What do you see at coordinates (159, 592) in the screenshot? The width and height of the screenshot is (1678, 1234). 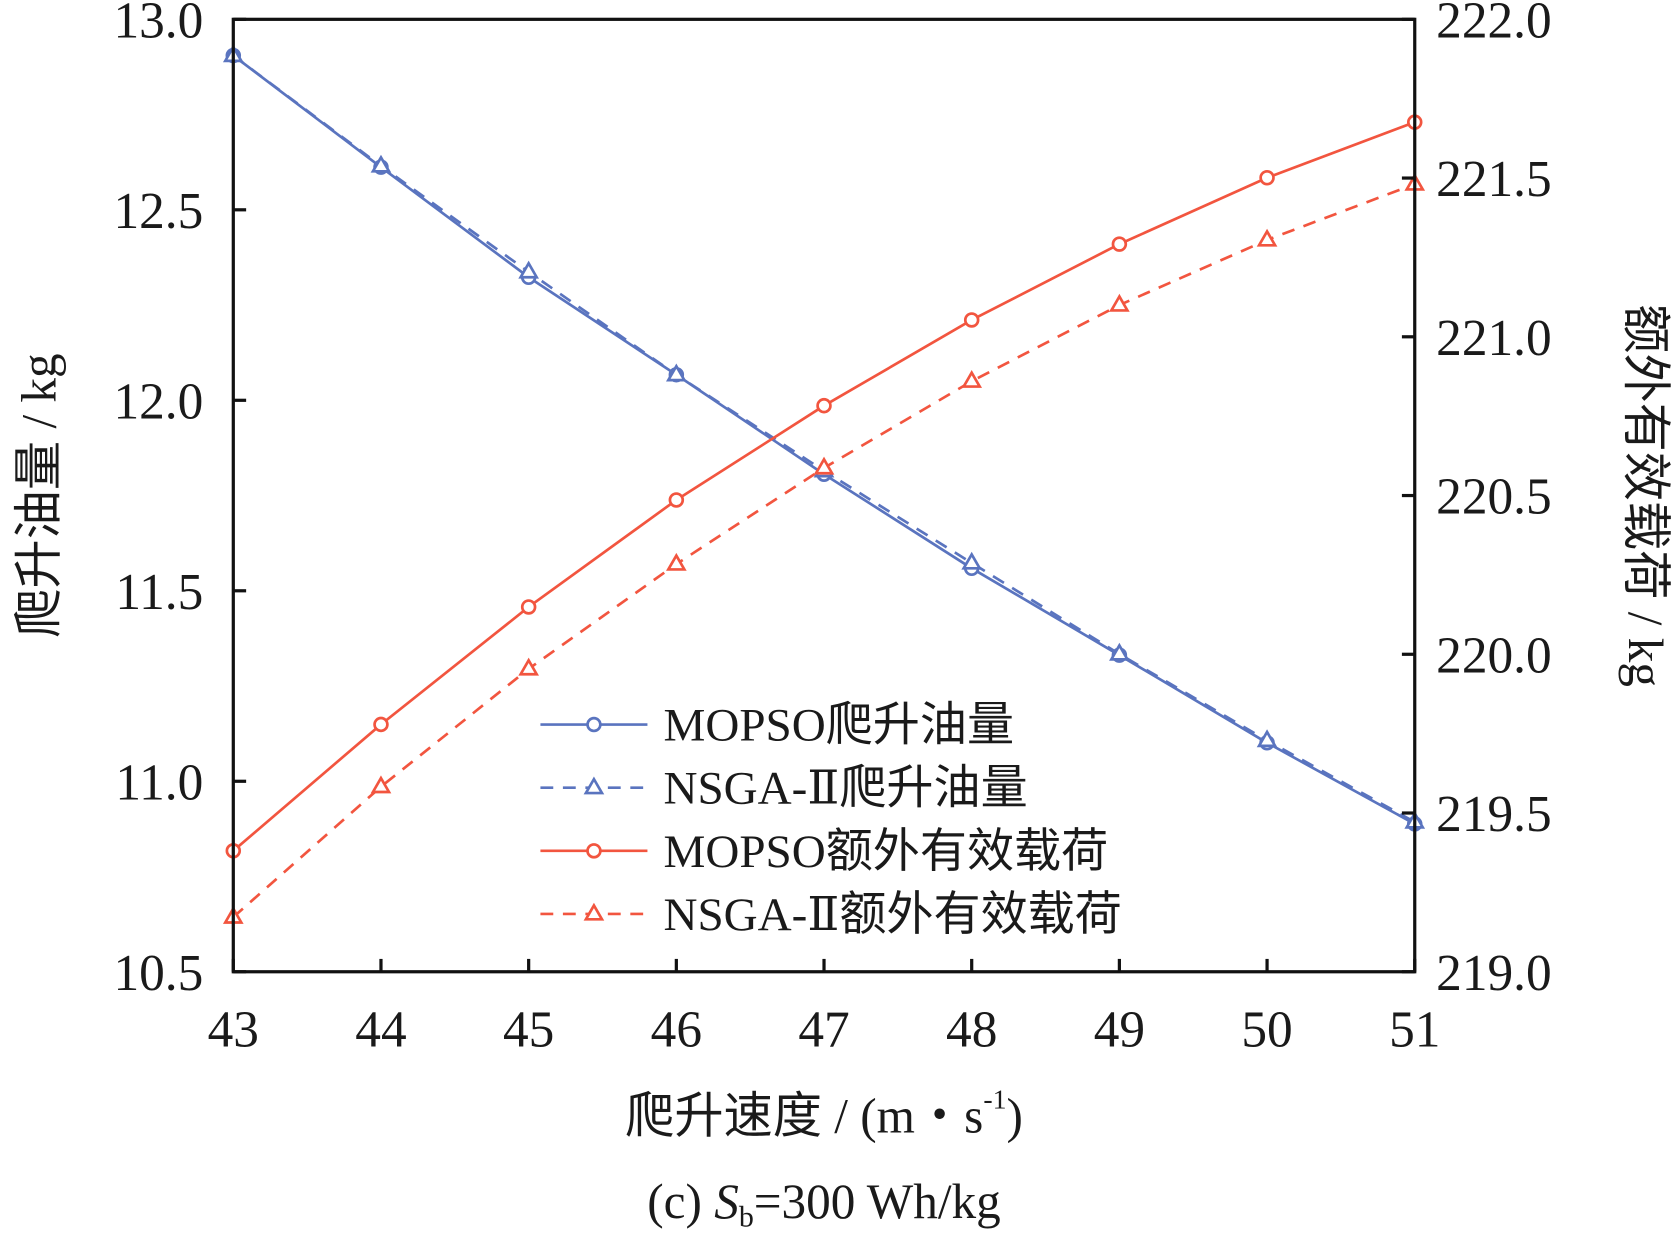 I see `y-left-tick-label: 11.5` at bounding box center [159, 592].